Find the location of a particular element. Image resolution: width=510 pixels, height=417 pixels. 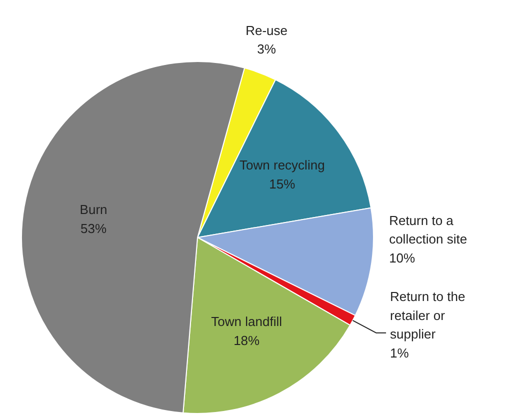

slice-label: Town recycling is located at coordinates (282, 165).